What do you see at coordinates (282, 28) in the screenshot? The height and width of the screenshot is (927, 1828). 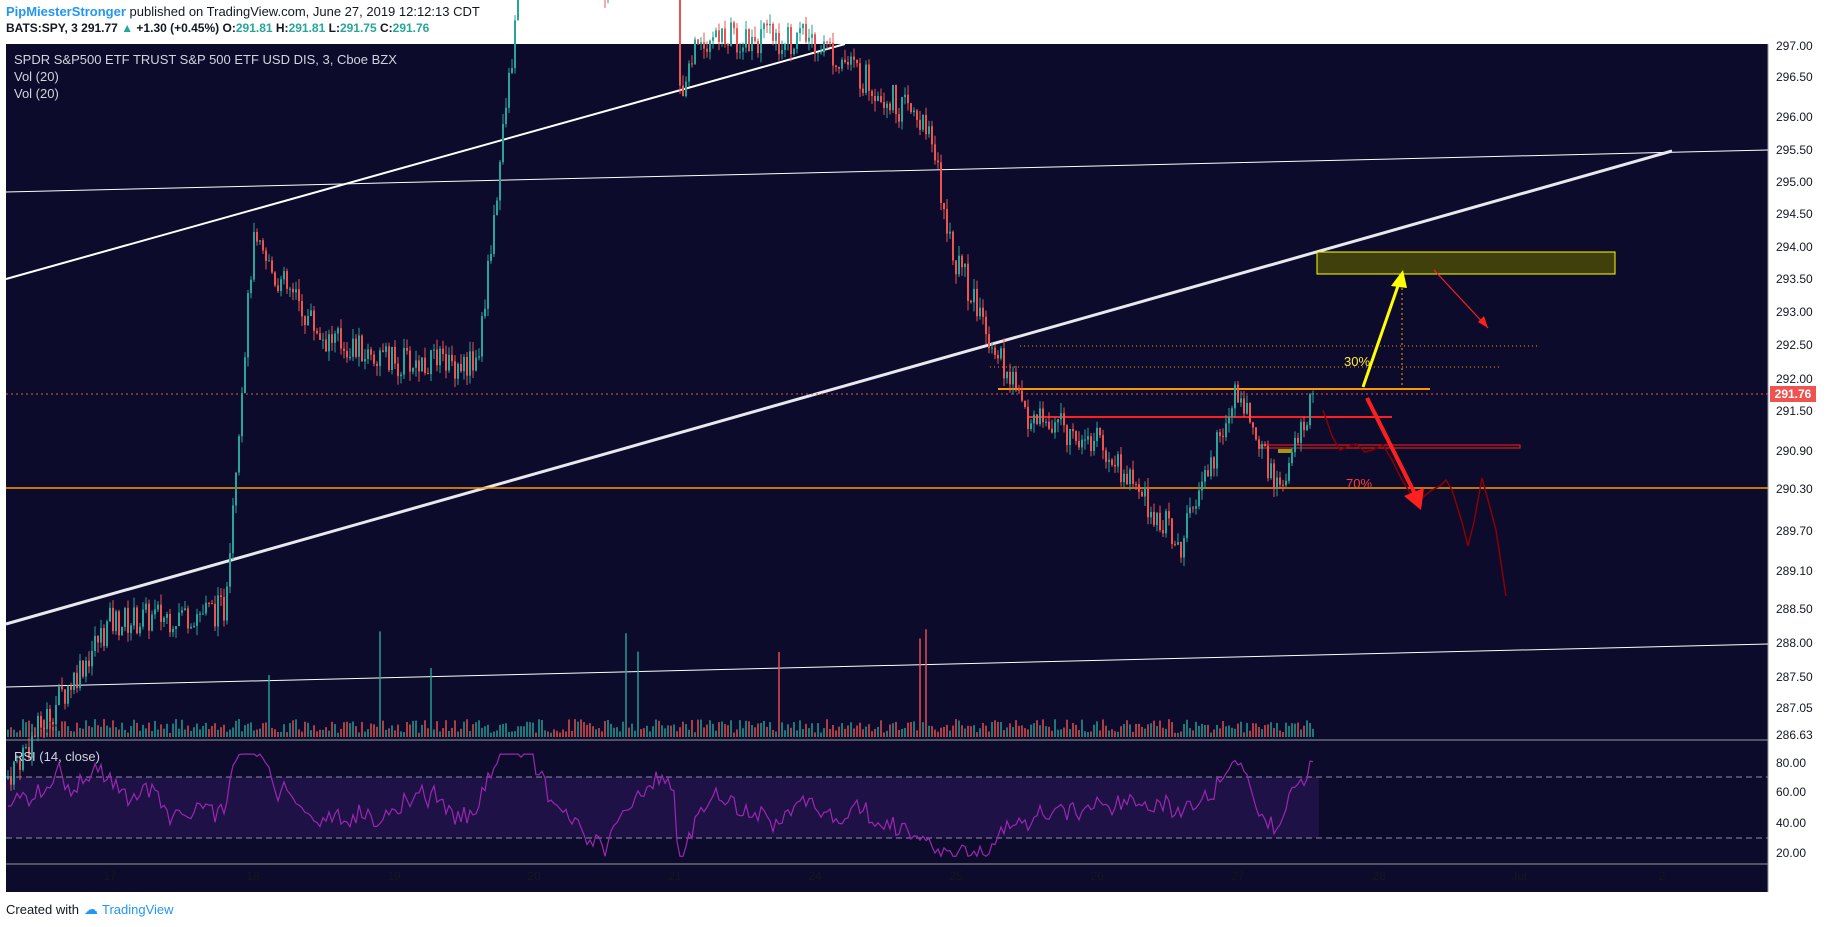 I see `high-label: H:` at bounding box center [282, 28].